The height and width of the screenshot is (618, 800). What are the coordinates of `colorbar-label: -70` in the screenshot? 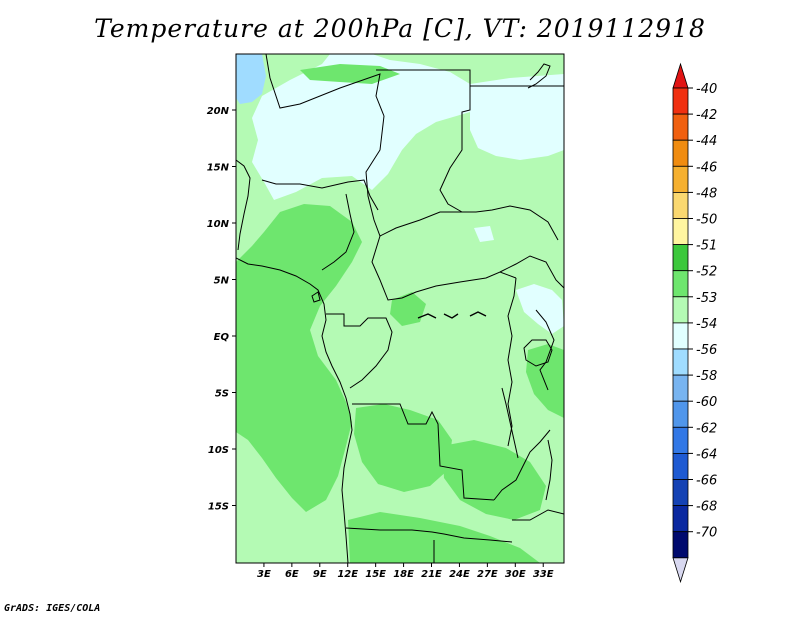 It's located at (706, 533).